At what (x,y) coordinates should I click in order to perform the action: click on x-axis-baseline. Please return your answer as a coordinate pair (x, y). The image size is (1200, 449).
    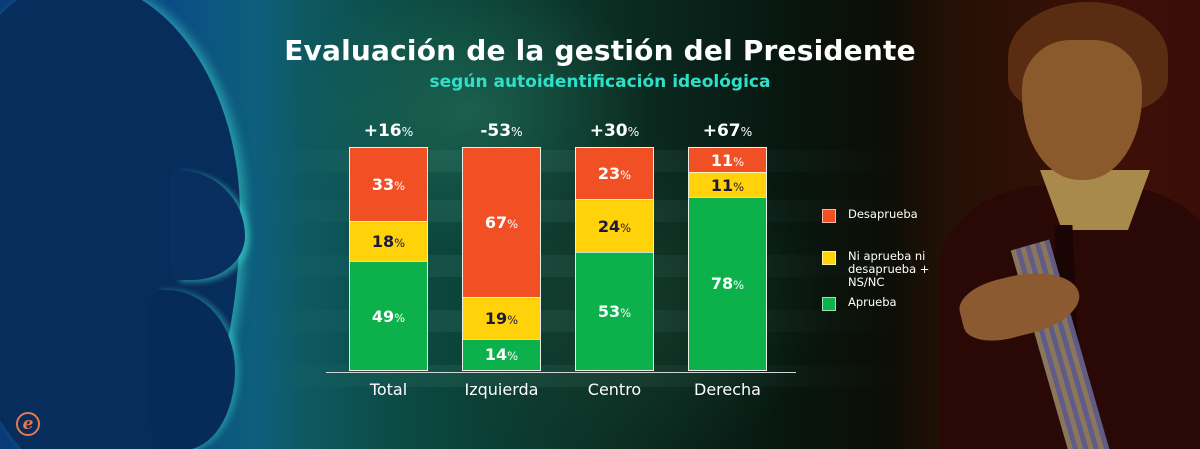
    Looking at the image, I should click on (561, 372).